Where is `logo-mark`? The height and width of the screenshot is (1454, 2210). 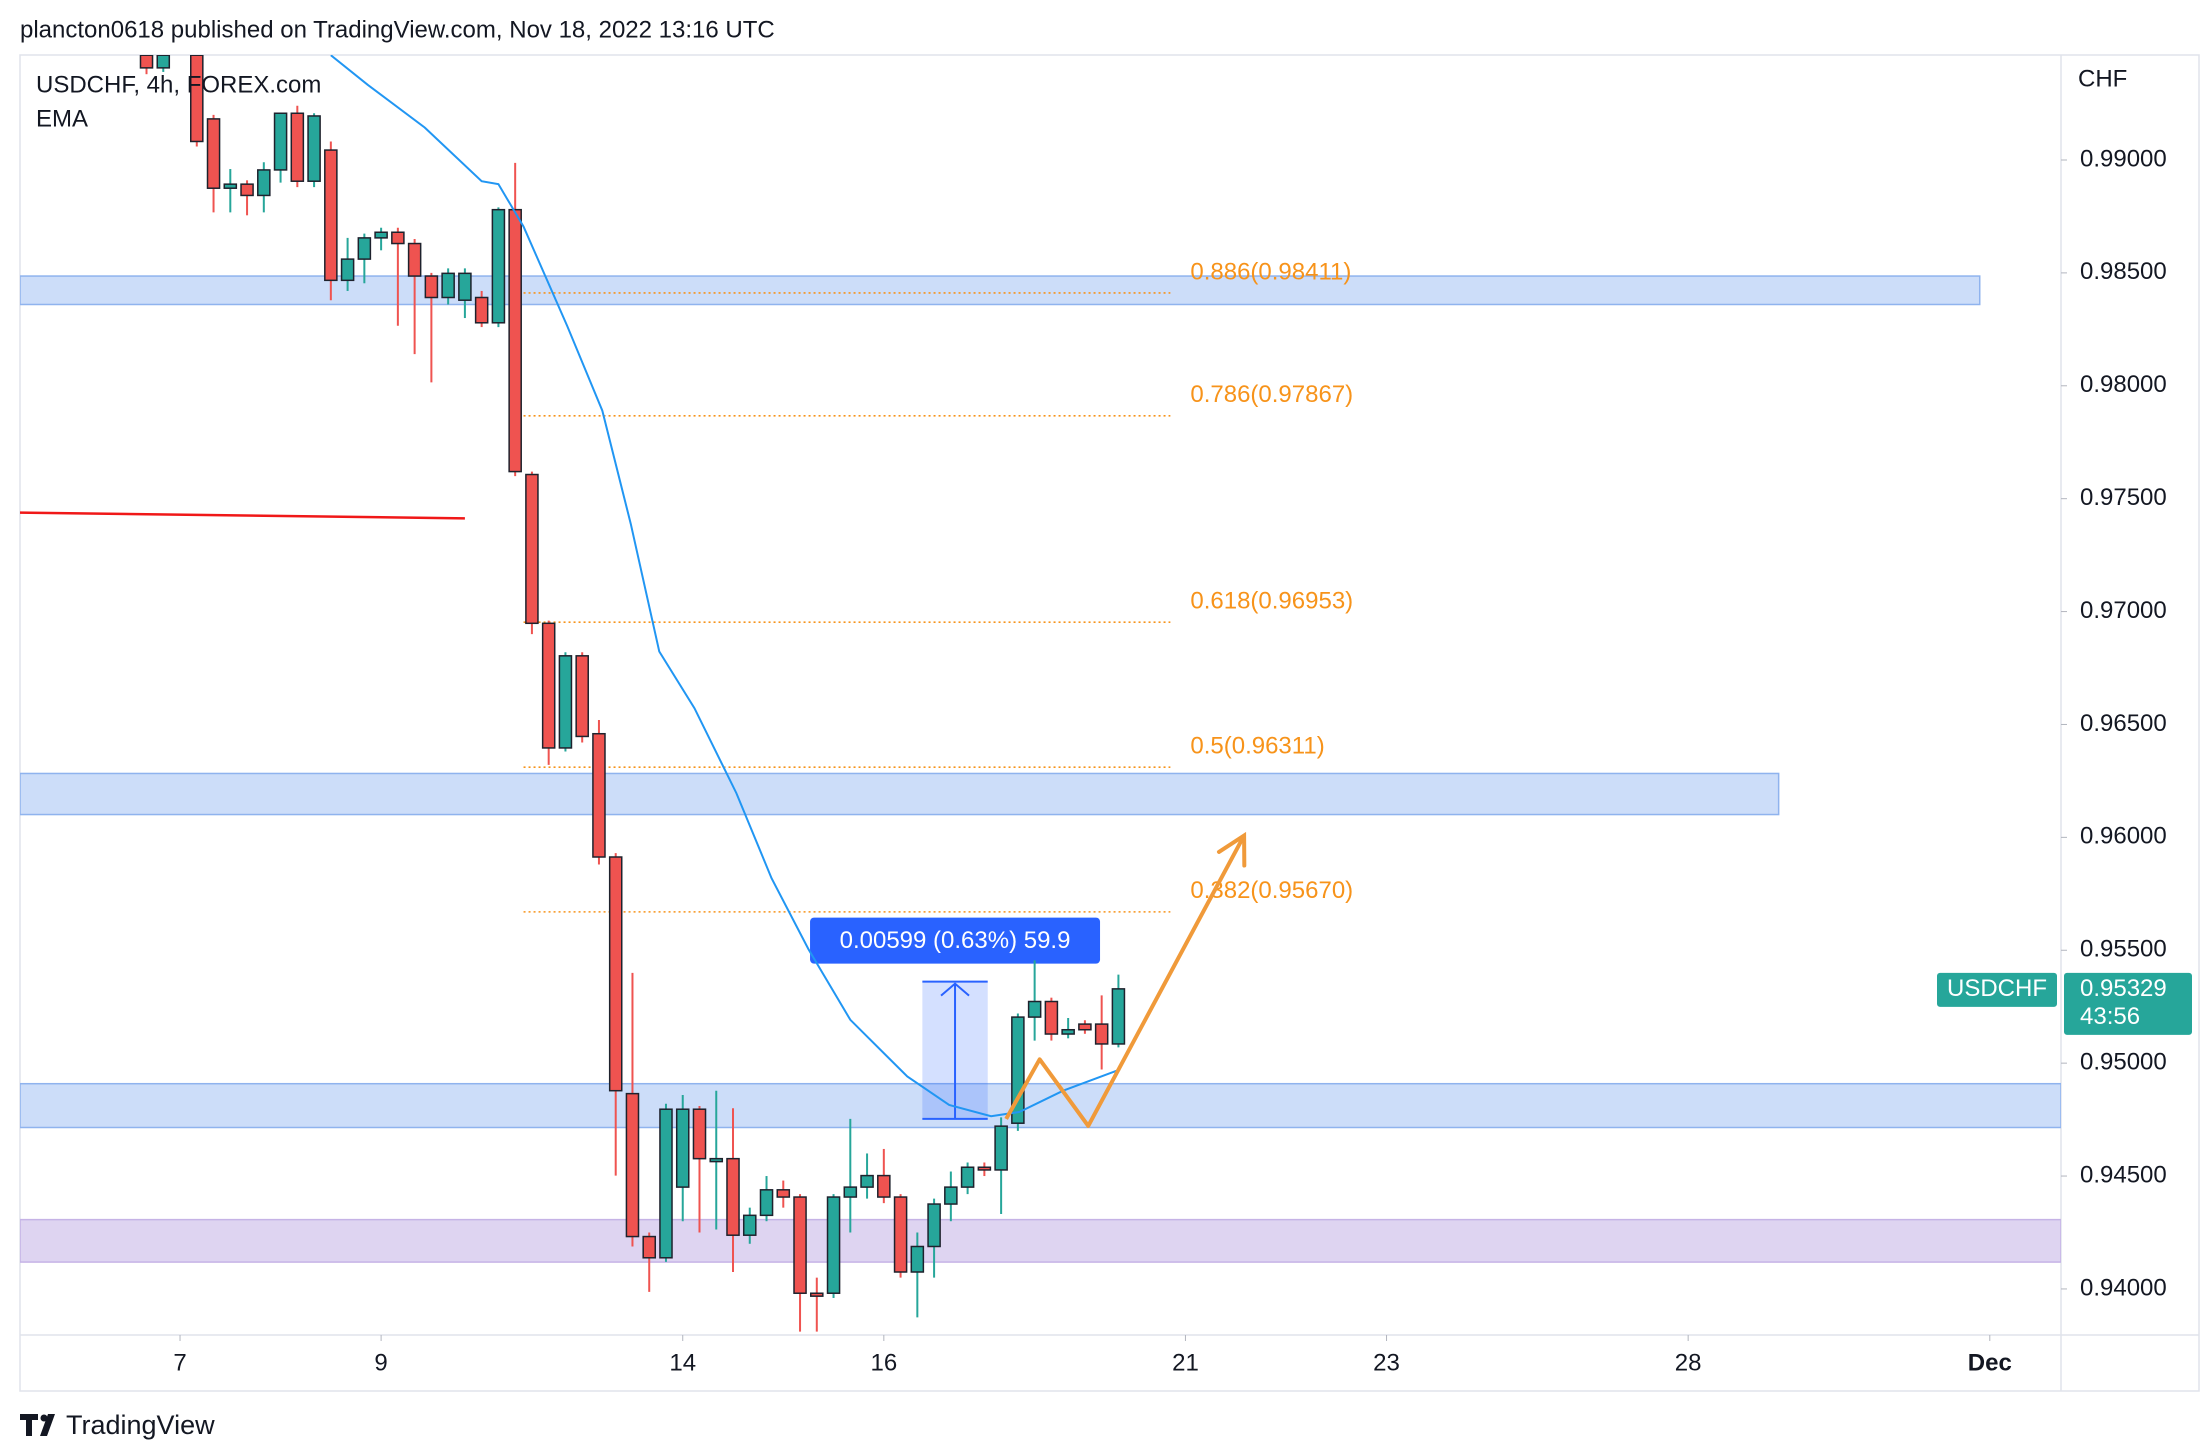
logo-mark is located at coordinates (37, 1425).